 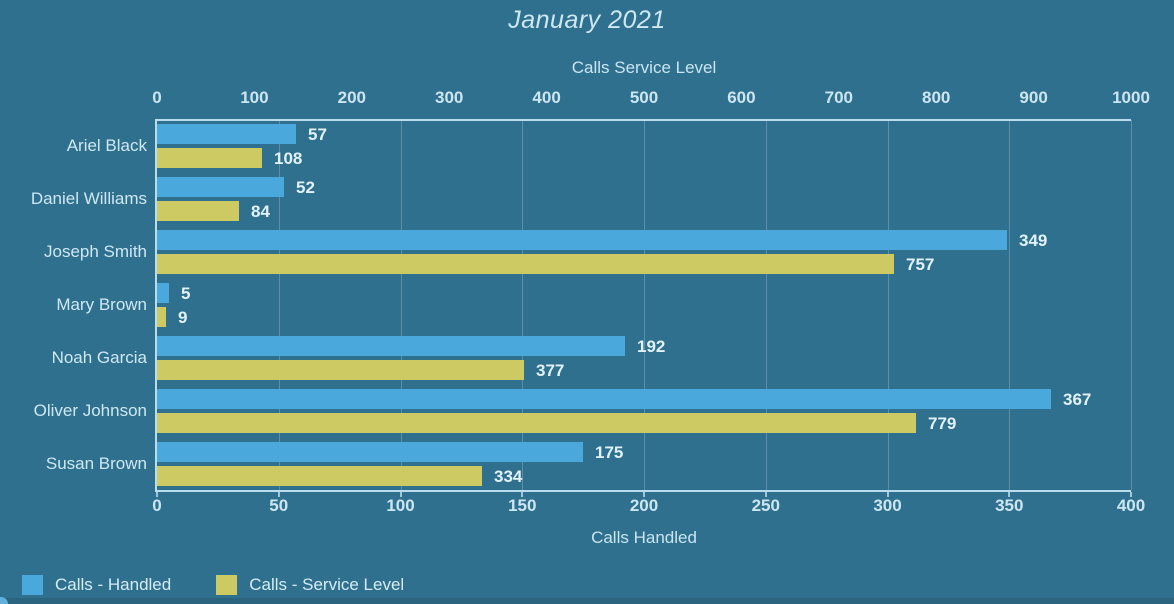 What do you see at coordinates (1077, 399) in the screenshot?
I see `bar-value-calls-handled-oliver-johnson: 367` at bounding box center [1077, 399].